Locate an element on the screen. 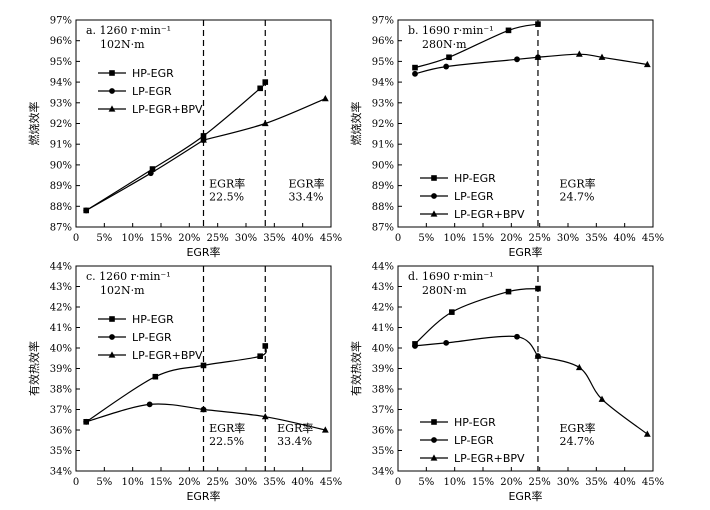 This screenshot has height=510, width=710. x-tick-label: 0 is located at coordinates (398, 482).